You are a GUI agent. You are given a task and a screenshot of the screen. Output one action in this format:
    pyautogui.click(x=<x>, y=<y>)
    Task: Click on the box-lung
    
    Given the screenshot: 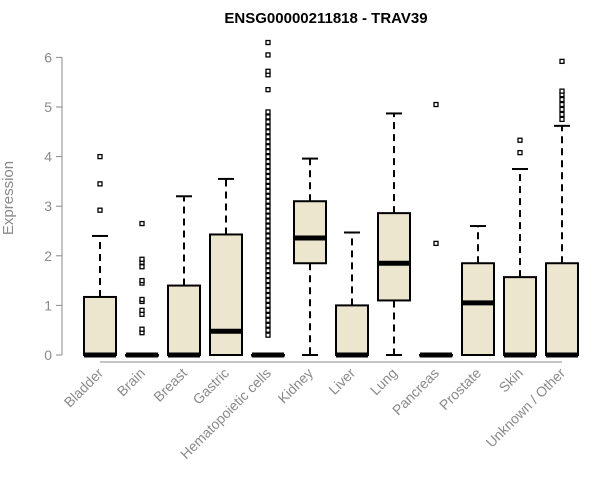 What is the action you would take?
    pyautogui.click(x=394, y=234)
    